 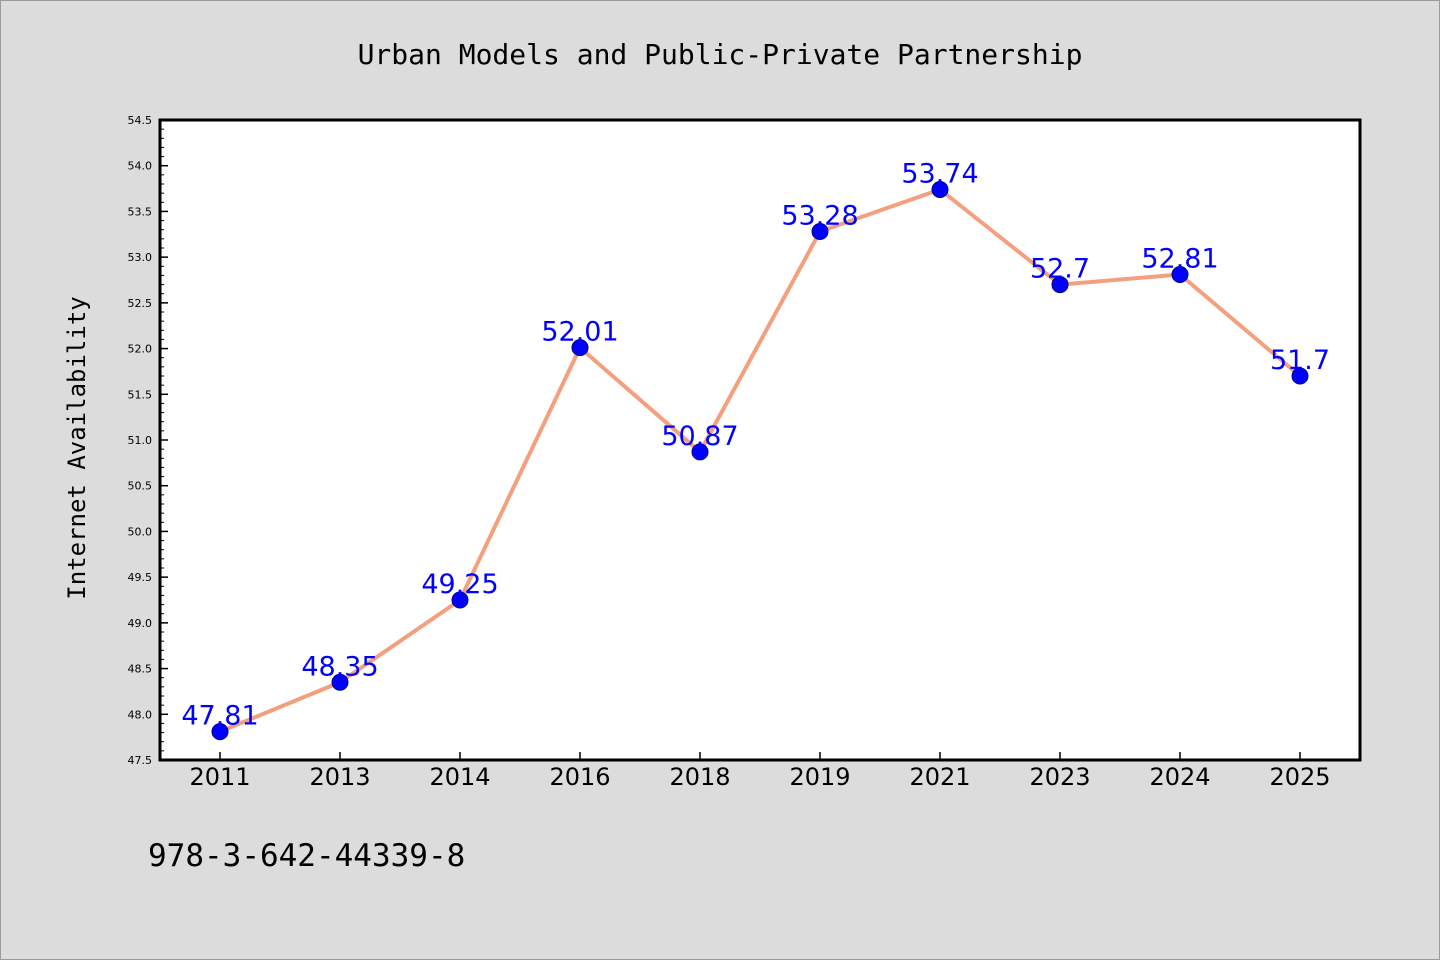 I want to click on y-tick-label: 48.5, so click(x=140, y=669).